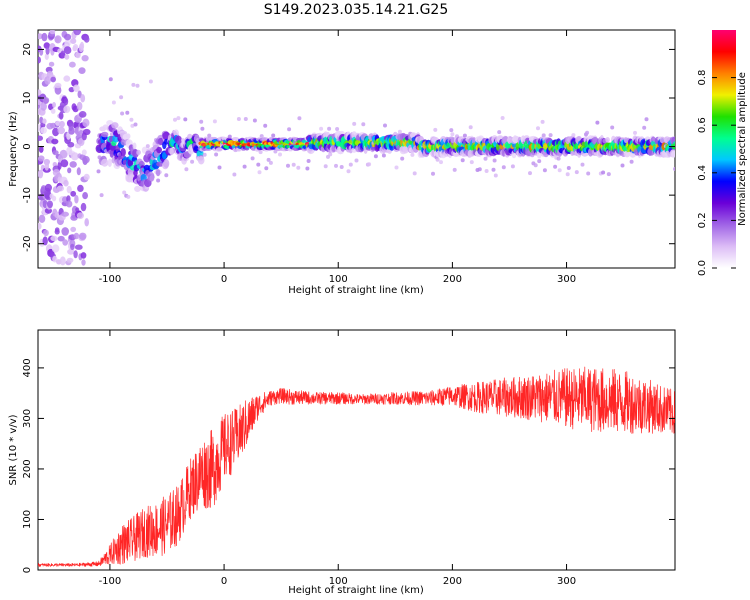  I want to click on snr-ylabel: SNR (10 * v/v), so click(13, 449).